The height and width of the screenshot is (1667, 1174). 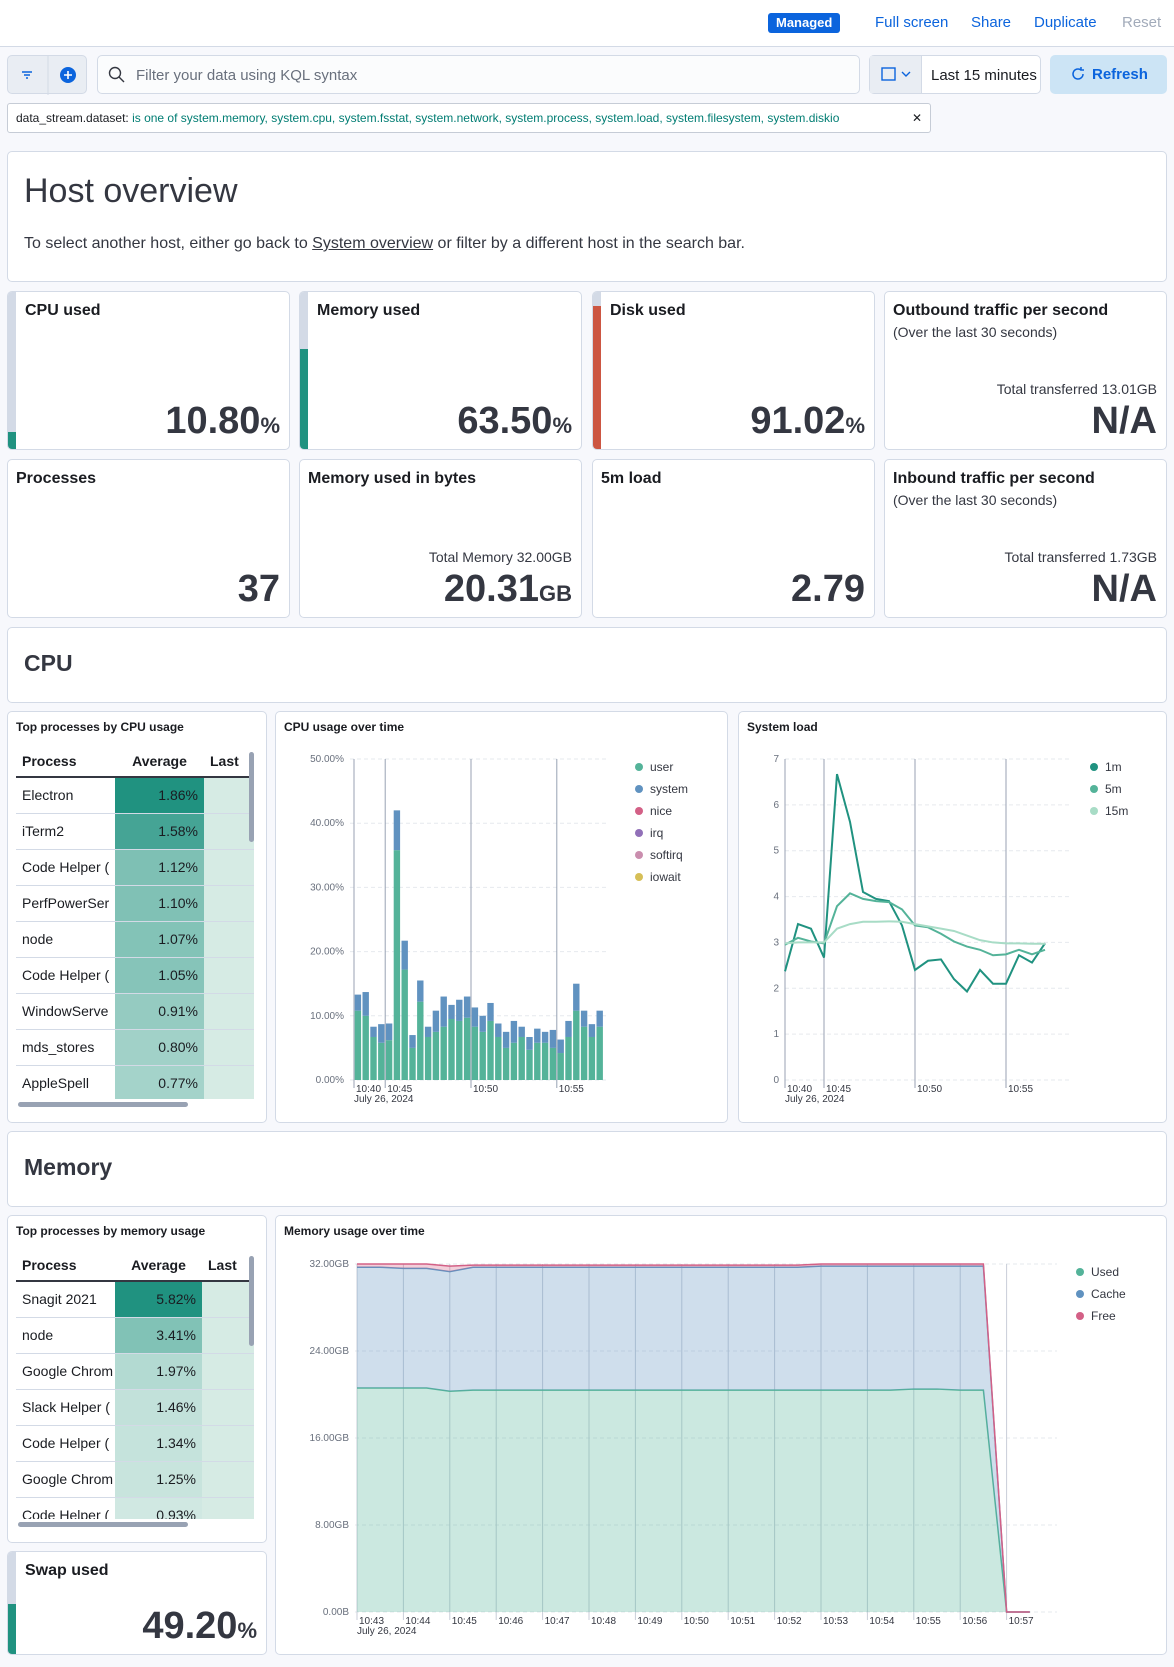 I want to click on refresh-button: Refresh, so click(x=1108, y=74).